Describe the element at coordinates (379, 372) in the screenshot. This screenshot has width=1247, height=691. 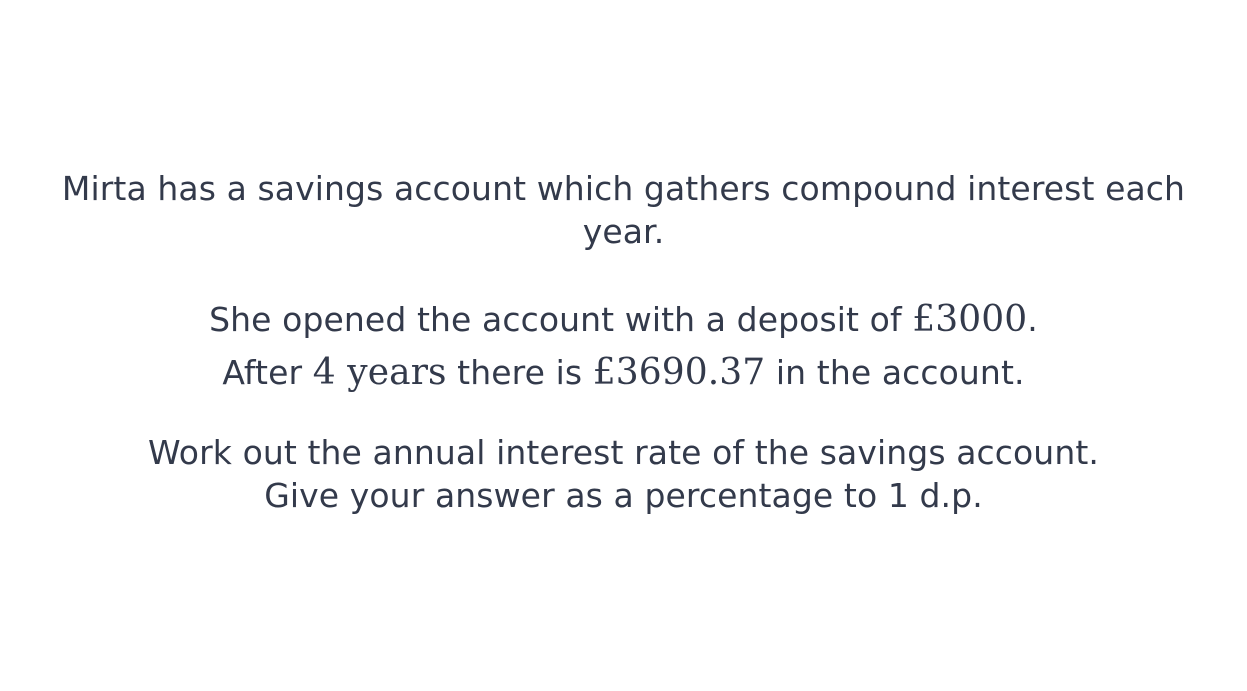
I see `years-value: 4 years` at that location.